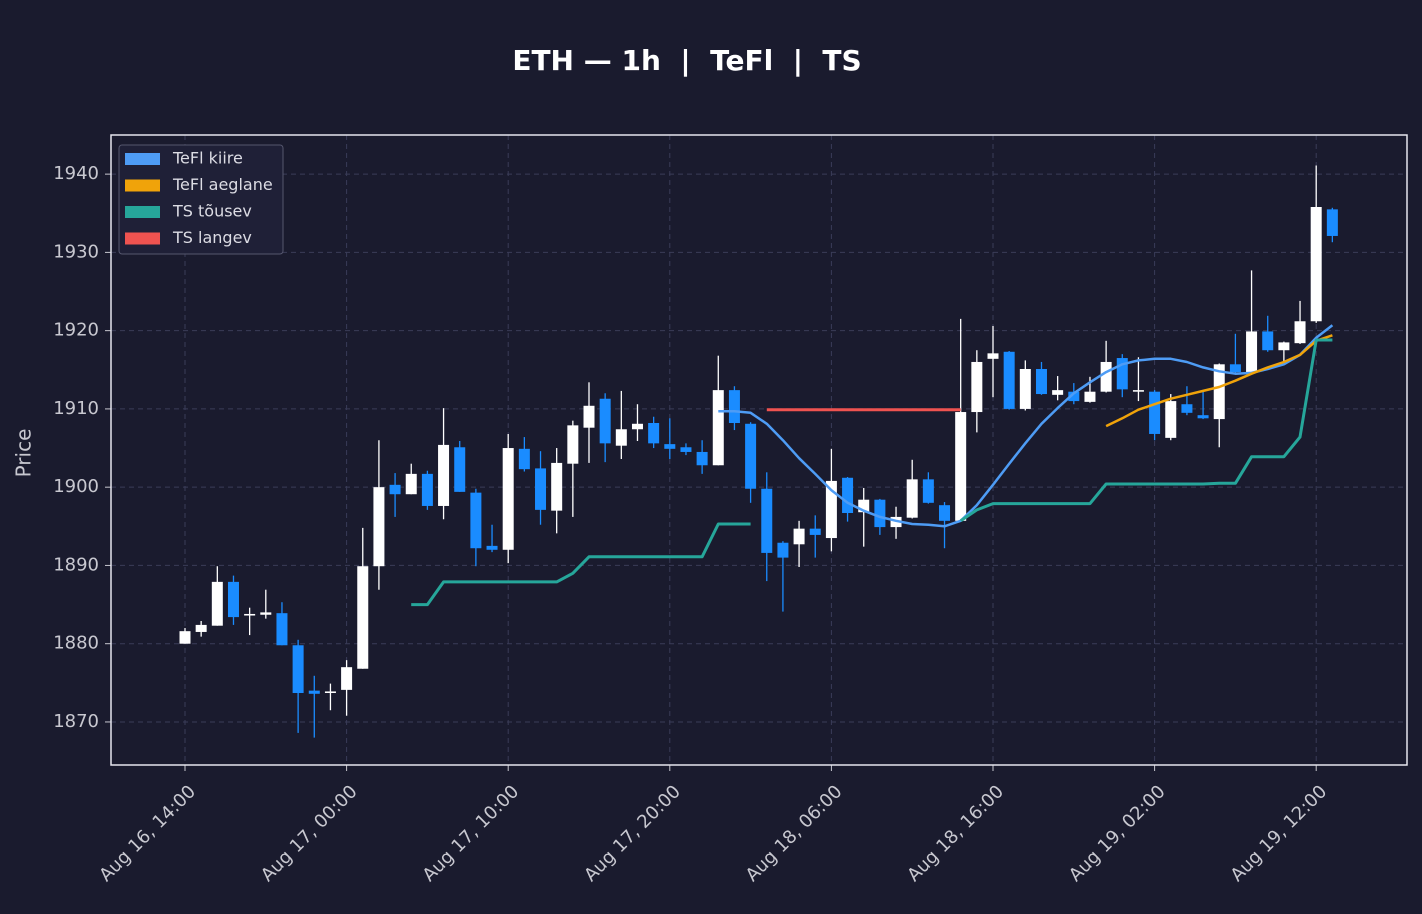 This screenshot has width=1422, height=914. I want to click on legend-label: TeFl aeglane, so click(222, 184).